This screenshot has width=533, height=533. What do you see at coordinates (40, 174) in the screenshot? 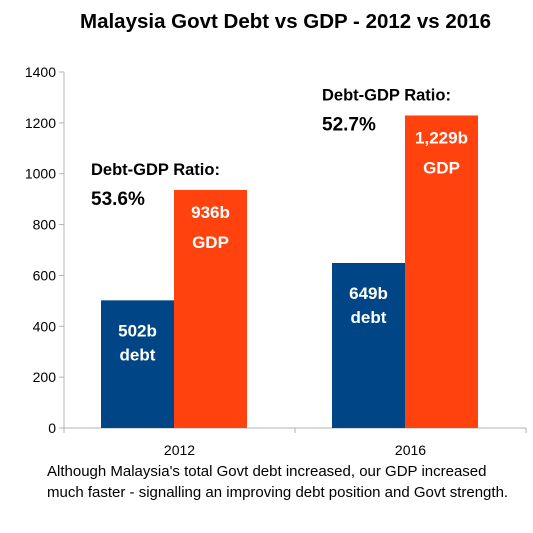
I see `y-tick-label: 1000` at bounding box center [40, 174].